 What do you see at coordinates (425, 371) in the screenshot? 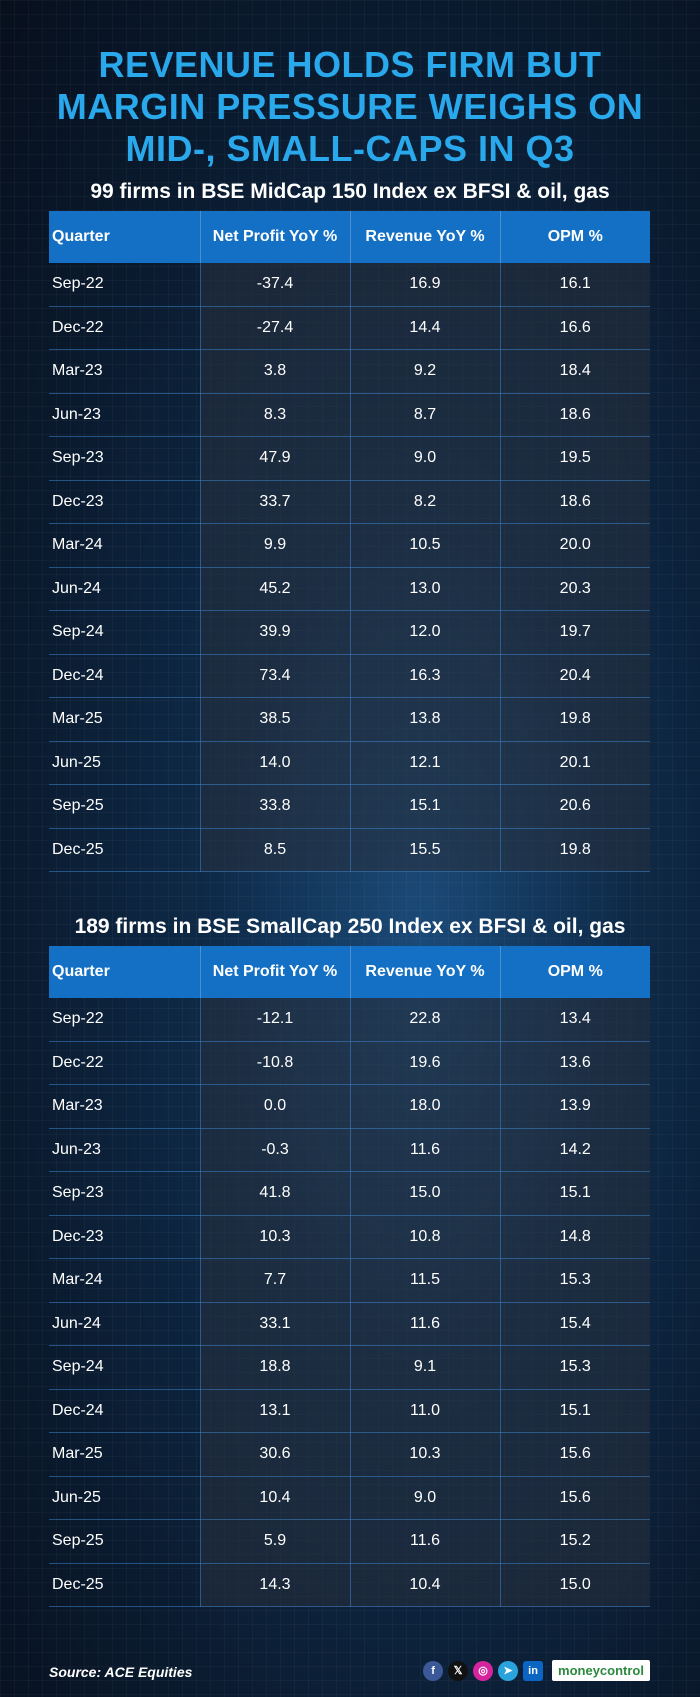
I see `cell-revenue-yoy: 9.2` at bounding box center [425, 371].